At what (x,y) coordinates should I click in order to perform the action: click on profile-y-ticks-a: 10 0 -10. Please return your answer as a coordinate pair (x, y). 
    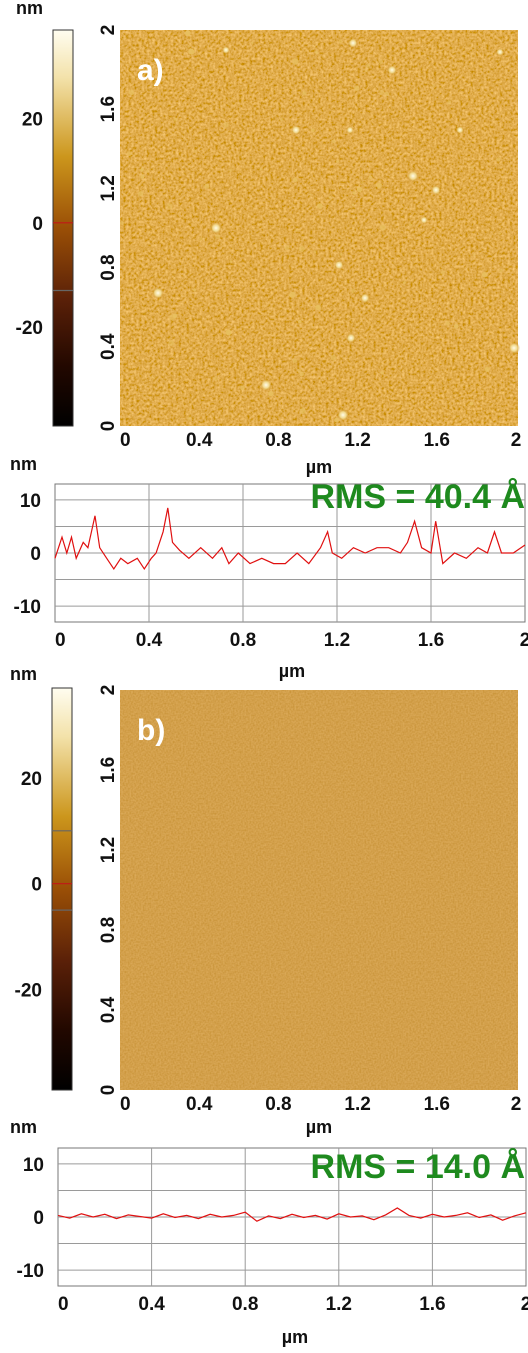
    Looking at the image, I should click on (27, 554).